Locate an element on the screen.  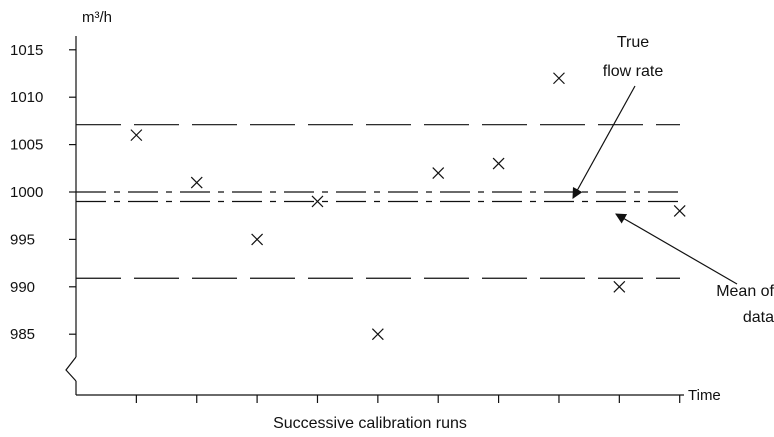
annotation-true-flow-rate-line1: True is located at coordinates (633, 42).